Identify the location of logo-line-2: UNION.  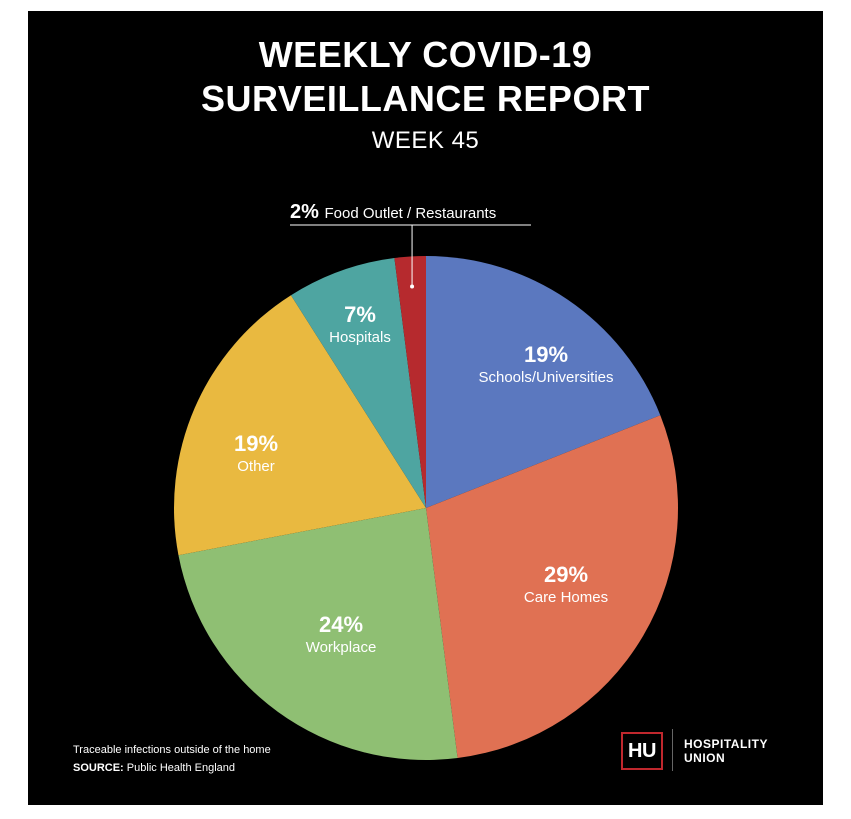
(705, 758).